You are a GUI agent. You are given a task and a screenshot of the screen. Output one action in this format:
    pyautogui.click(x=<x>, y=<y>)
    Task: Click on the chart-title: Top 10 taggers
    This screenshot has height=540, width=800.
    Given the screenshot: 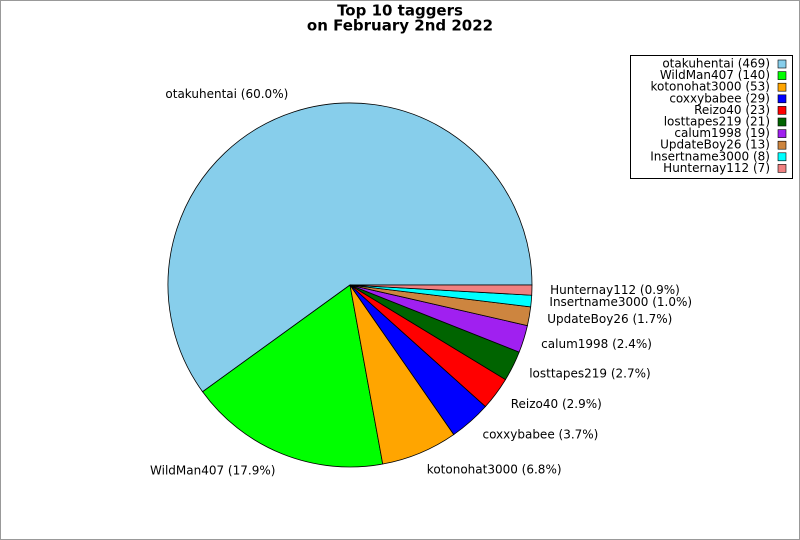 What is the action you would take?
    pyautogui.click(x=400, y=11)
    